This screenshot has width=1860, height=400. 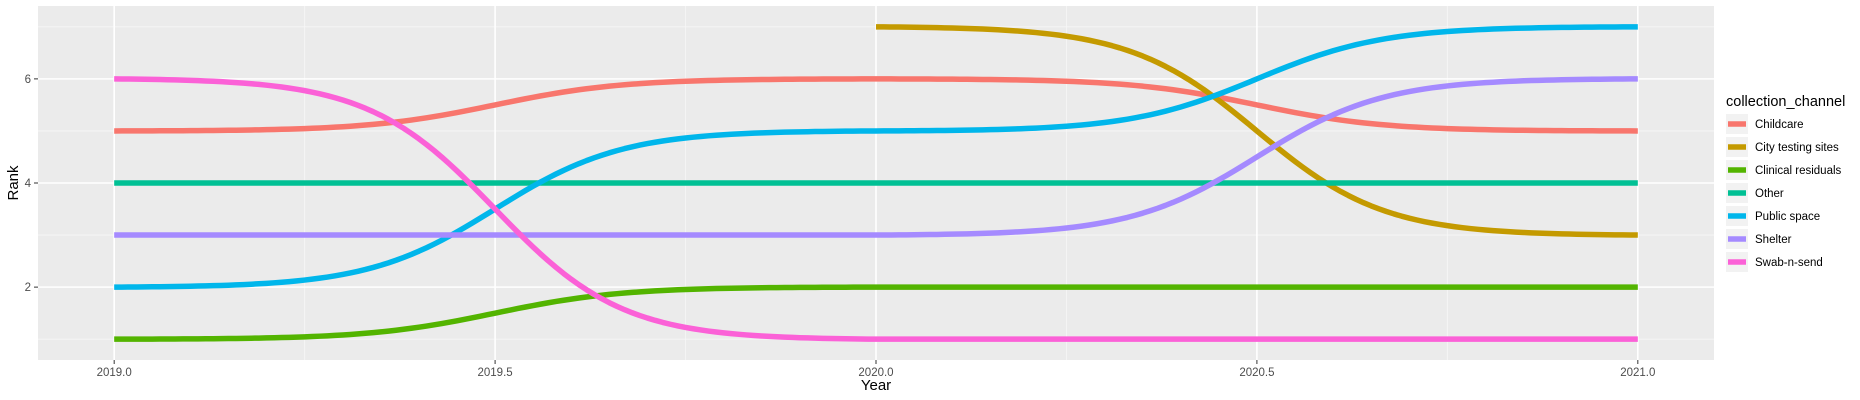 What do you see at coordinates (28, 288) in the screenshot?
I see `y-tick-label: 2` at bounding box center [28, 288].